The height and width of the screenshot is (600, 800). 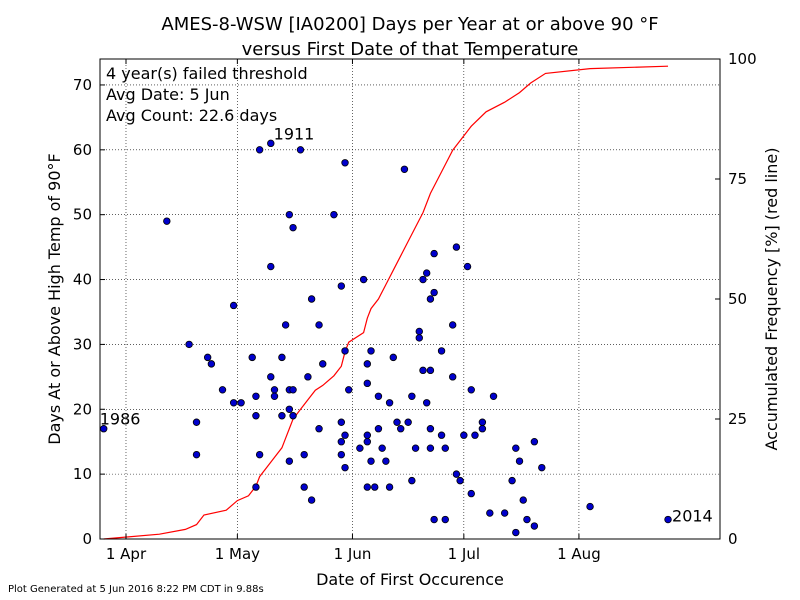 I want to click on x-tick-label: 1 Apr, so click(x=126, y=554).